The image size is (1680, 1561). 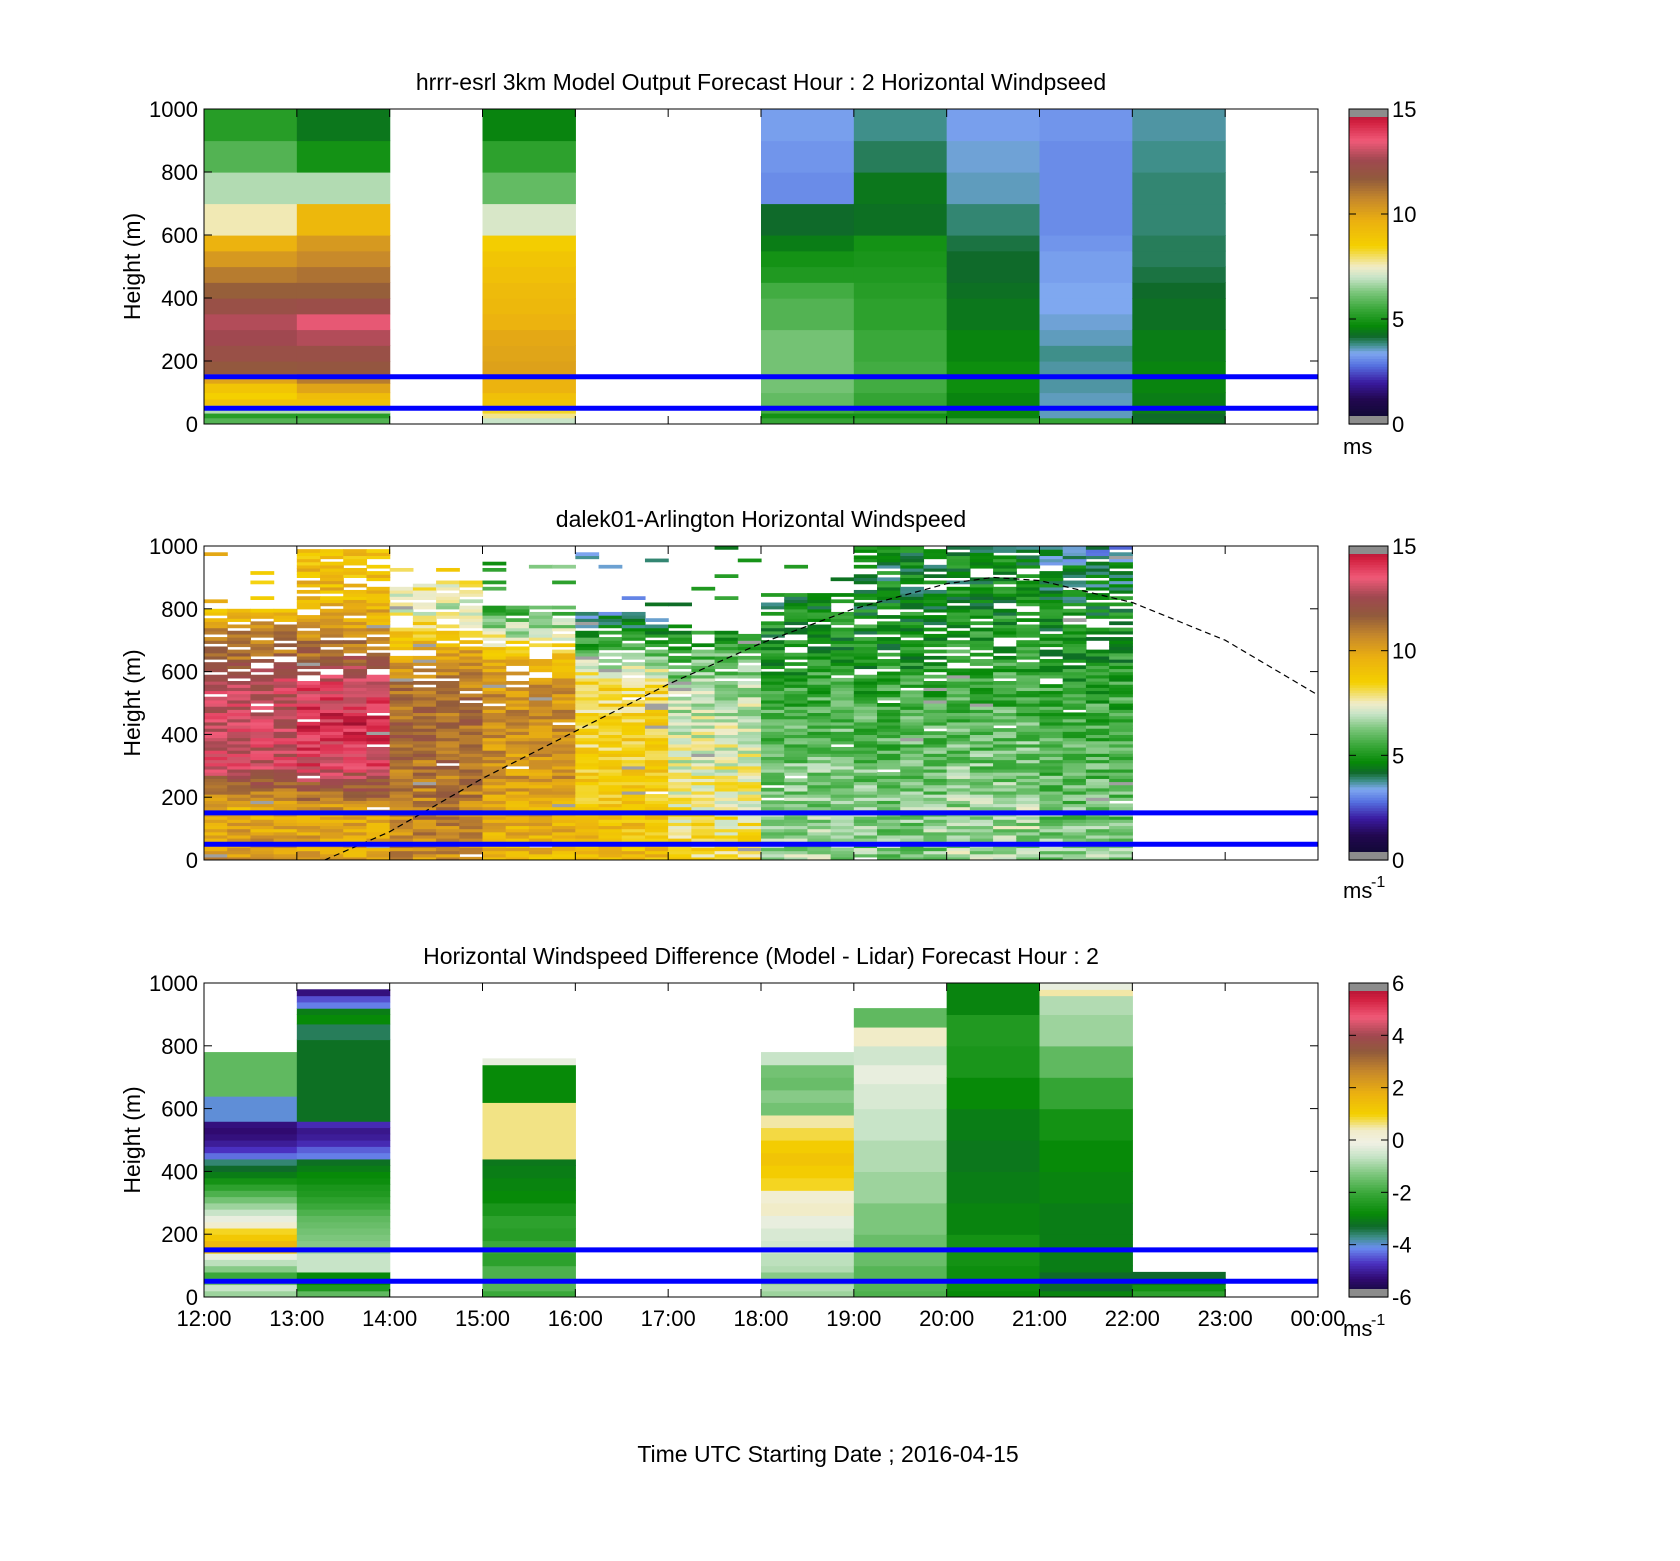 What do you see at coordinates (1357, 446) in the screenshot?
I see `colorbar-unit: ms` at bounding box center [1357, 446].